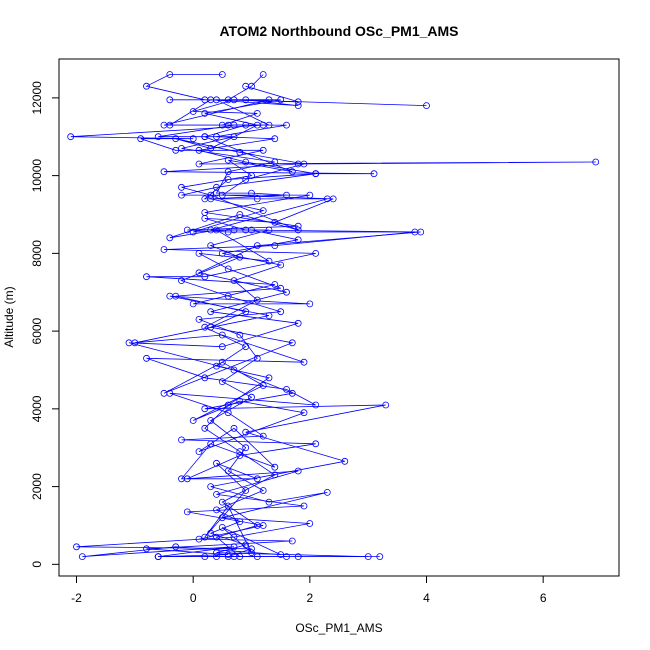 This screenshot has width=650, height=650. What do you see at coordinates (309, 590) in the screenshot?
I see `x-axis: -2 0 2 4 6` at bounding box center [309, 590].